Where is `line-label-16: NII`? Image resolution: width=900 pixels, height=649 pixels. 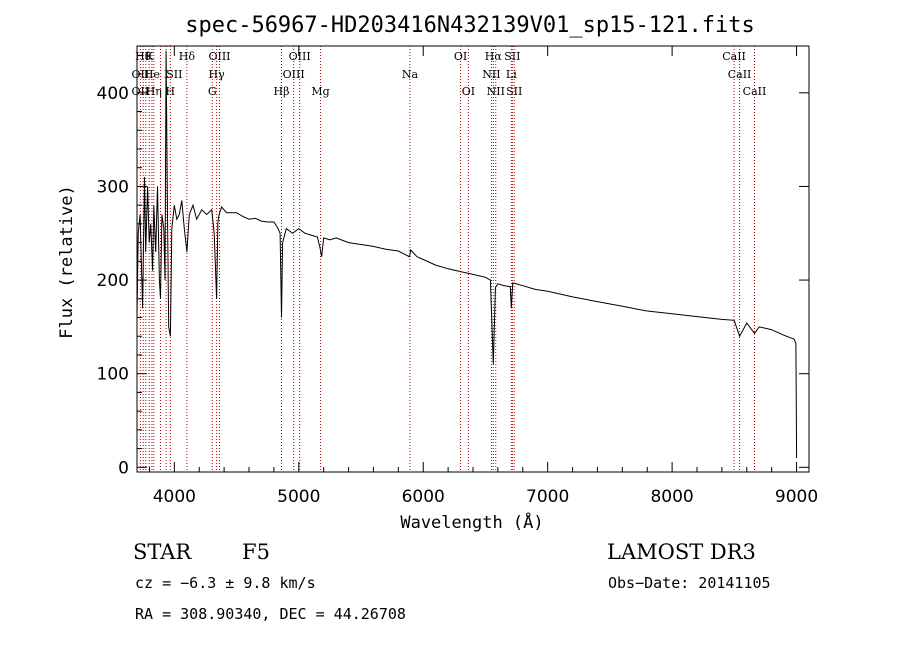
line-label-16: NII is located at coordinates (491, 74).